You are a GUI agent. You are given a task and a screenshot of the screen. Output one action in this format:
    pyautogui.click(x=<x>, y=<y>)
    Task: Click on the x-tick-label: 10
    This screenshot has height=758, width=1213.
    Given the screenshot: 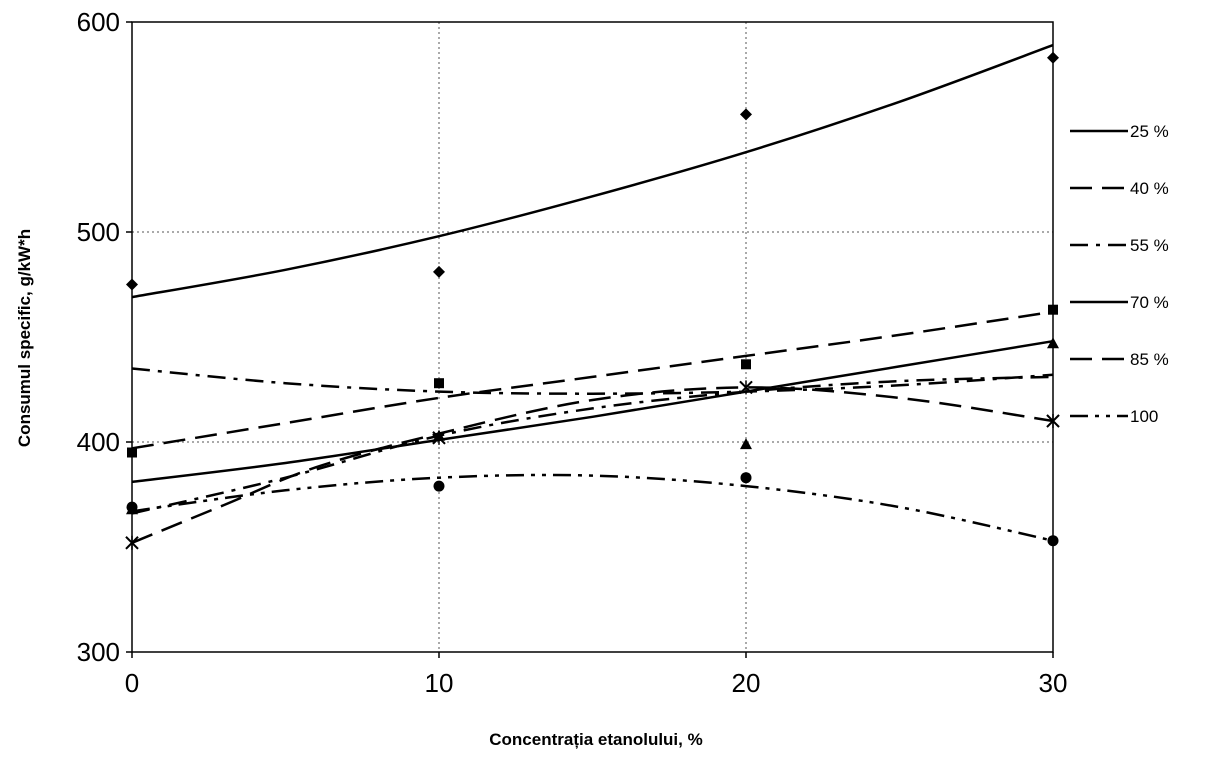 What is the action you would take?
    pyautogui.click(x=439, y=683)
    